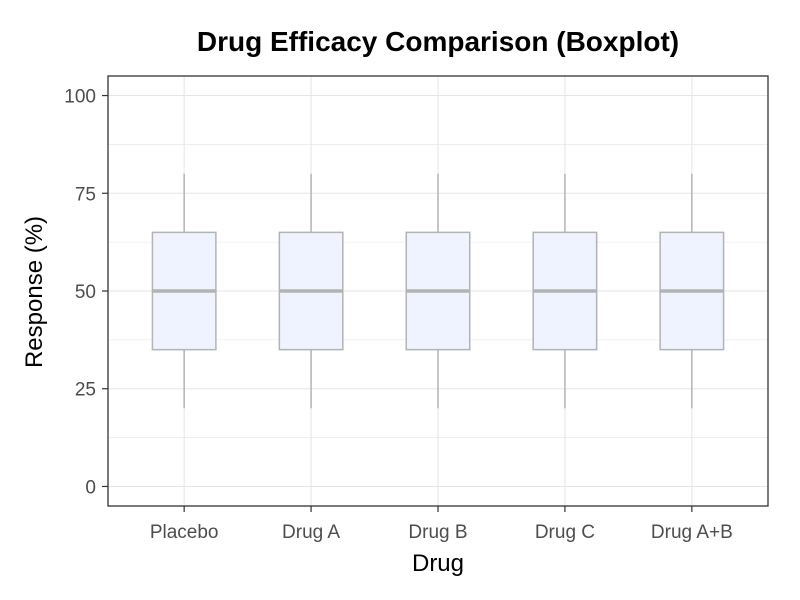 The image size is (800, 600). Describe the element at coordinates (85, 194) in the screenshot. I see `y-tick-label: 75` at that location.